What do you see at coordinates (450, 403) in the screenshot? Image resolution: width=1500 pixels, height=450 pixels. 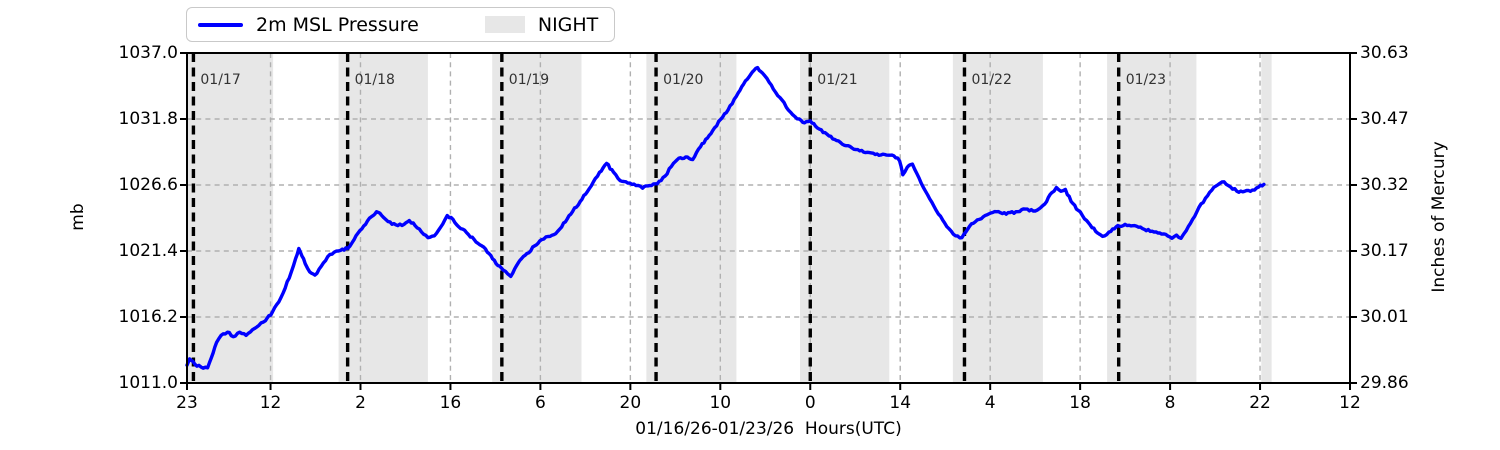 I see `x-axis-tick-label: 16` at bounding box center [450, 403].